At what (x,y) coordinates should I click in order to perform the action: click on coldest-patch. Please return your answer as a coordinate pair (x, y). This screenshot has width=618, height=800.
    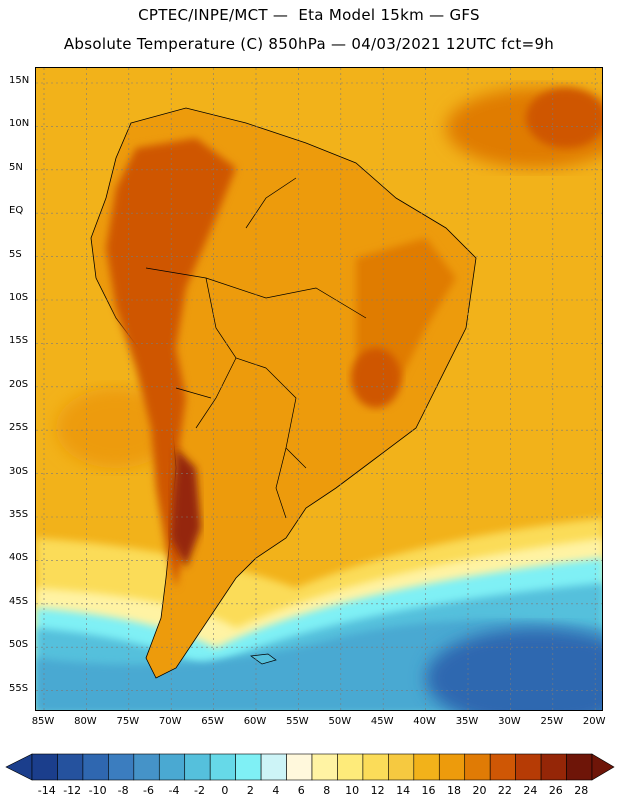
    Looking at the image, I should click on (514, 669).